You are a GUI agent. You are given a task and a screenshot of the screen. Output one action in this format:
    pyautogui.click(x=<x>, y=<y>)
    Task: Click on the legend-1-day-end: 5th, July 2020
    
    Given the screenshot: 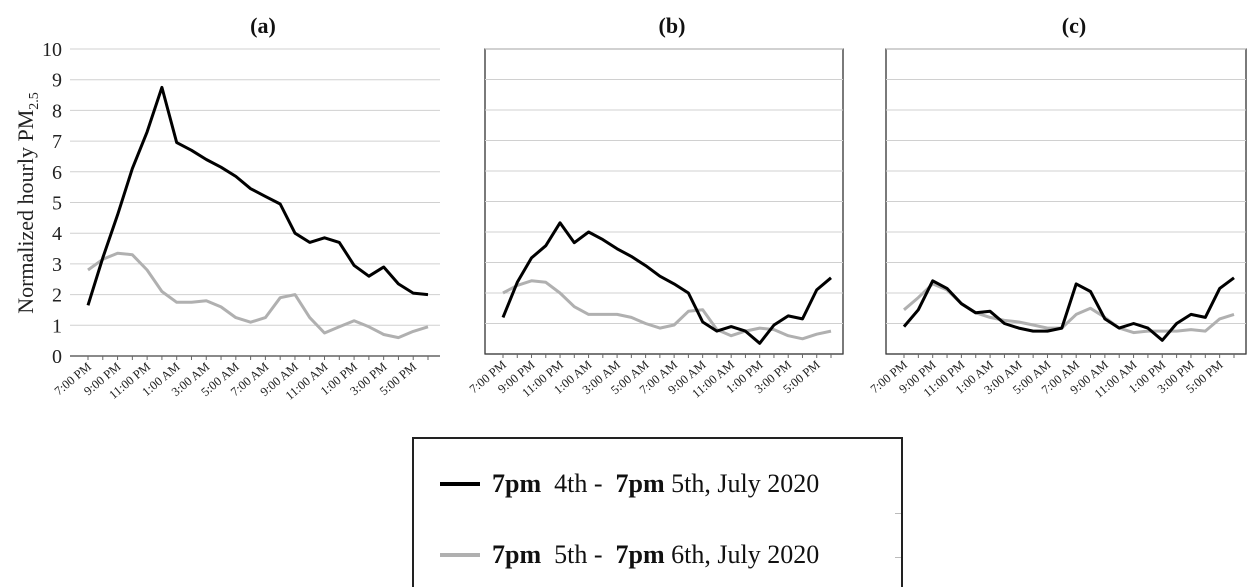 What is the action you would take?
    pyautogui.click(x=745, y=483)
    